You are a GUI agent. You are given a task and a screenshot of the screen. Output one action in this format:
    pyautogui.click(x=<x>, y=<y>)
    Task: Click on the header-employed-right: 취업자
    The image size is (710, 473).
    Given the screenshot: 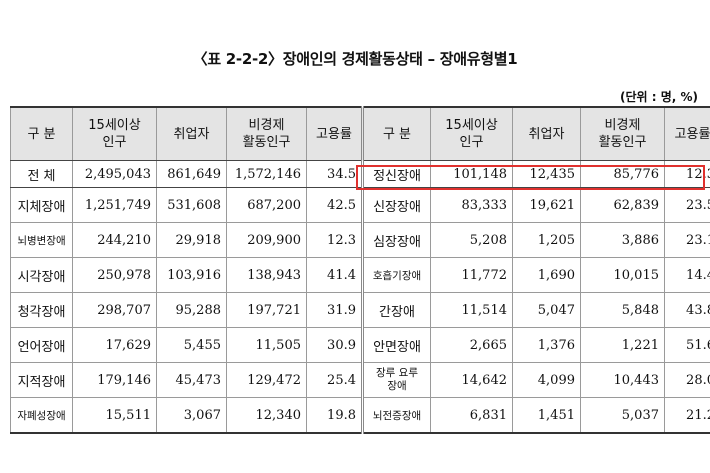 What is the action you would take?
    pyautogui.click(x=546, y=133)
    